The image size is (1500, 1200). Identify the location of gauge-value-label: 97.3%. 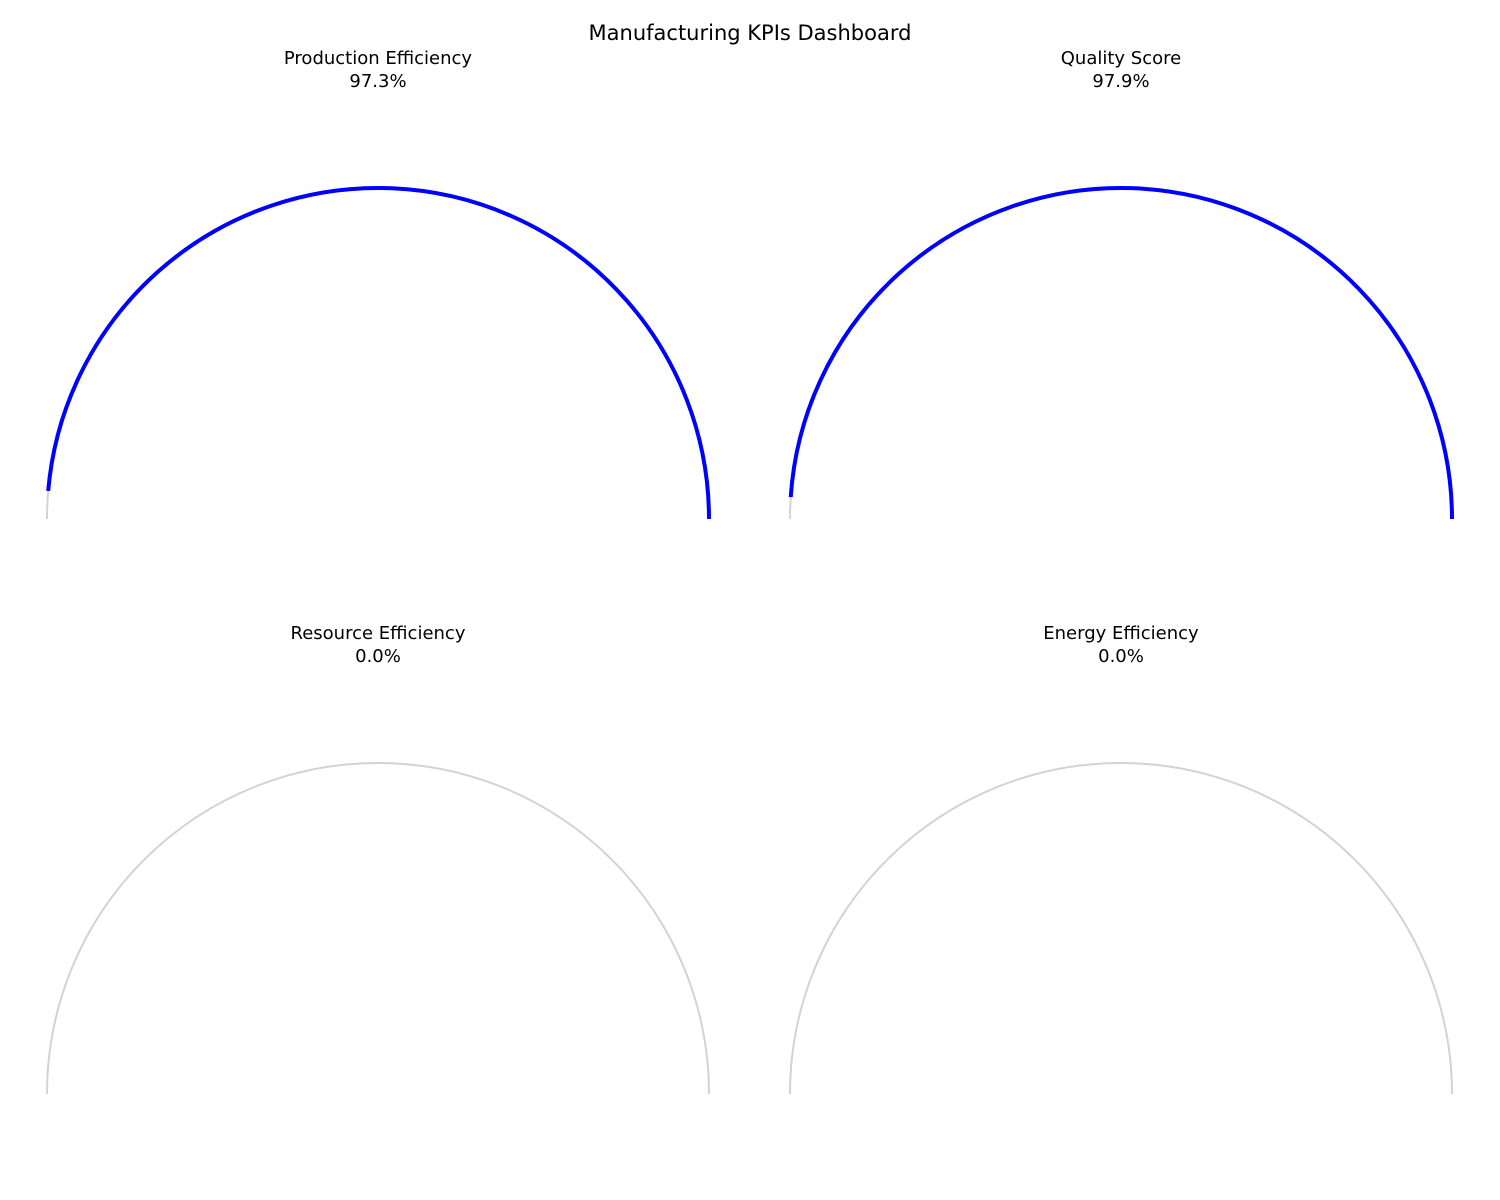
(378, 81).